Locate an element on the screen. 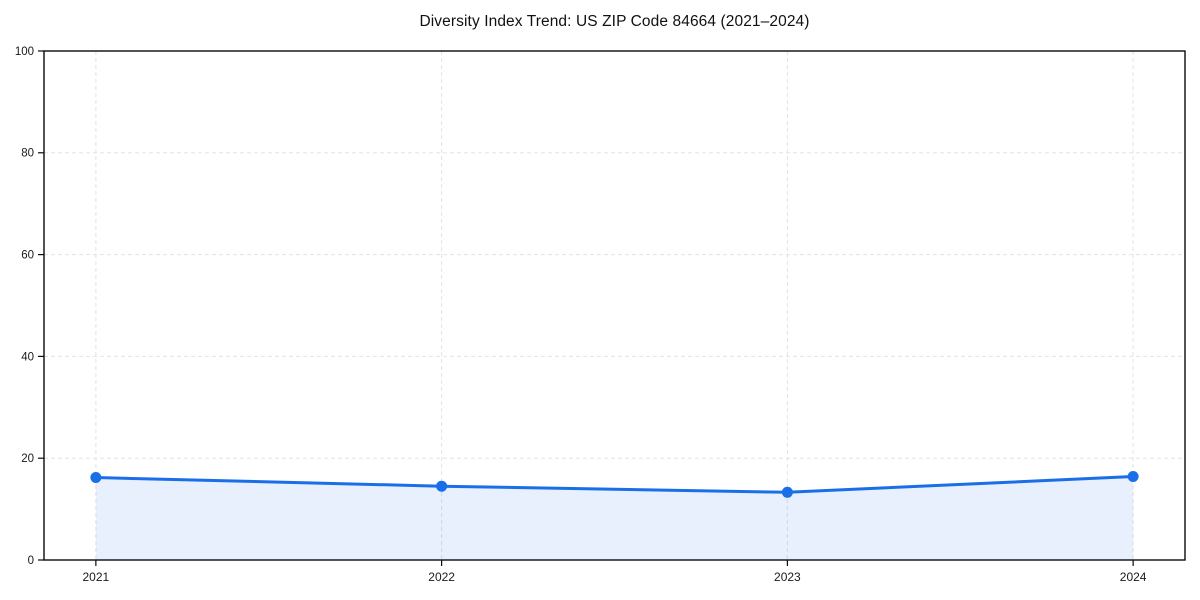  y-tick-label: 20 is located at coordinates (27, 459).